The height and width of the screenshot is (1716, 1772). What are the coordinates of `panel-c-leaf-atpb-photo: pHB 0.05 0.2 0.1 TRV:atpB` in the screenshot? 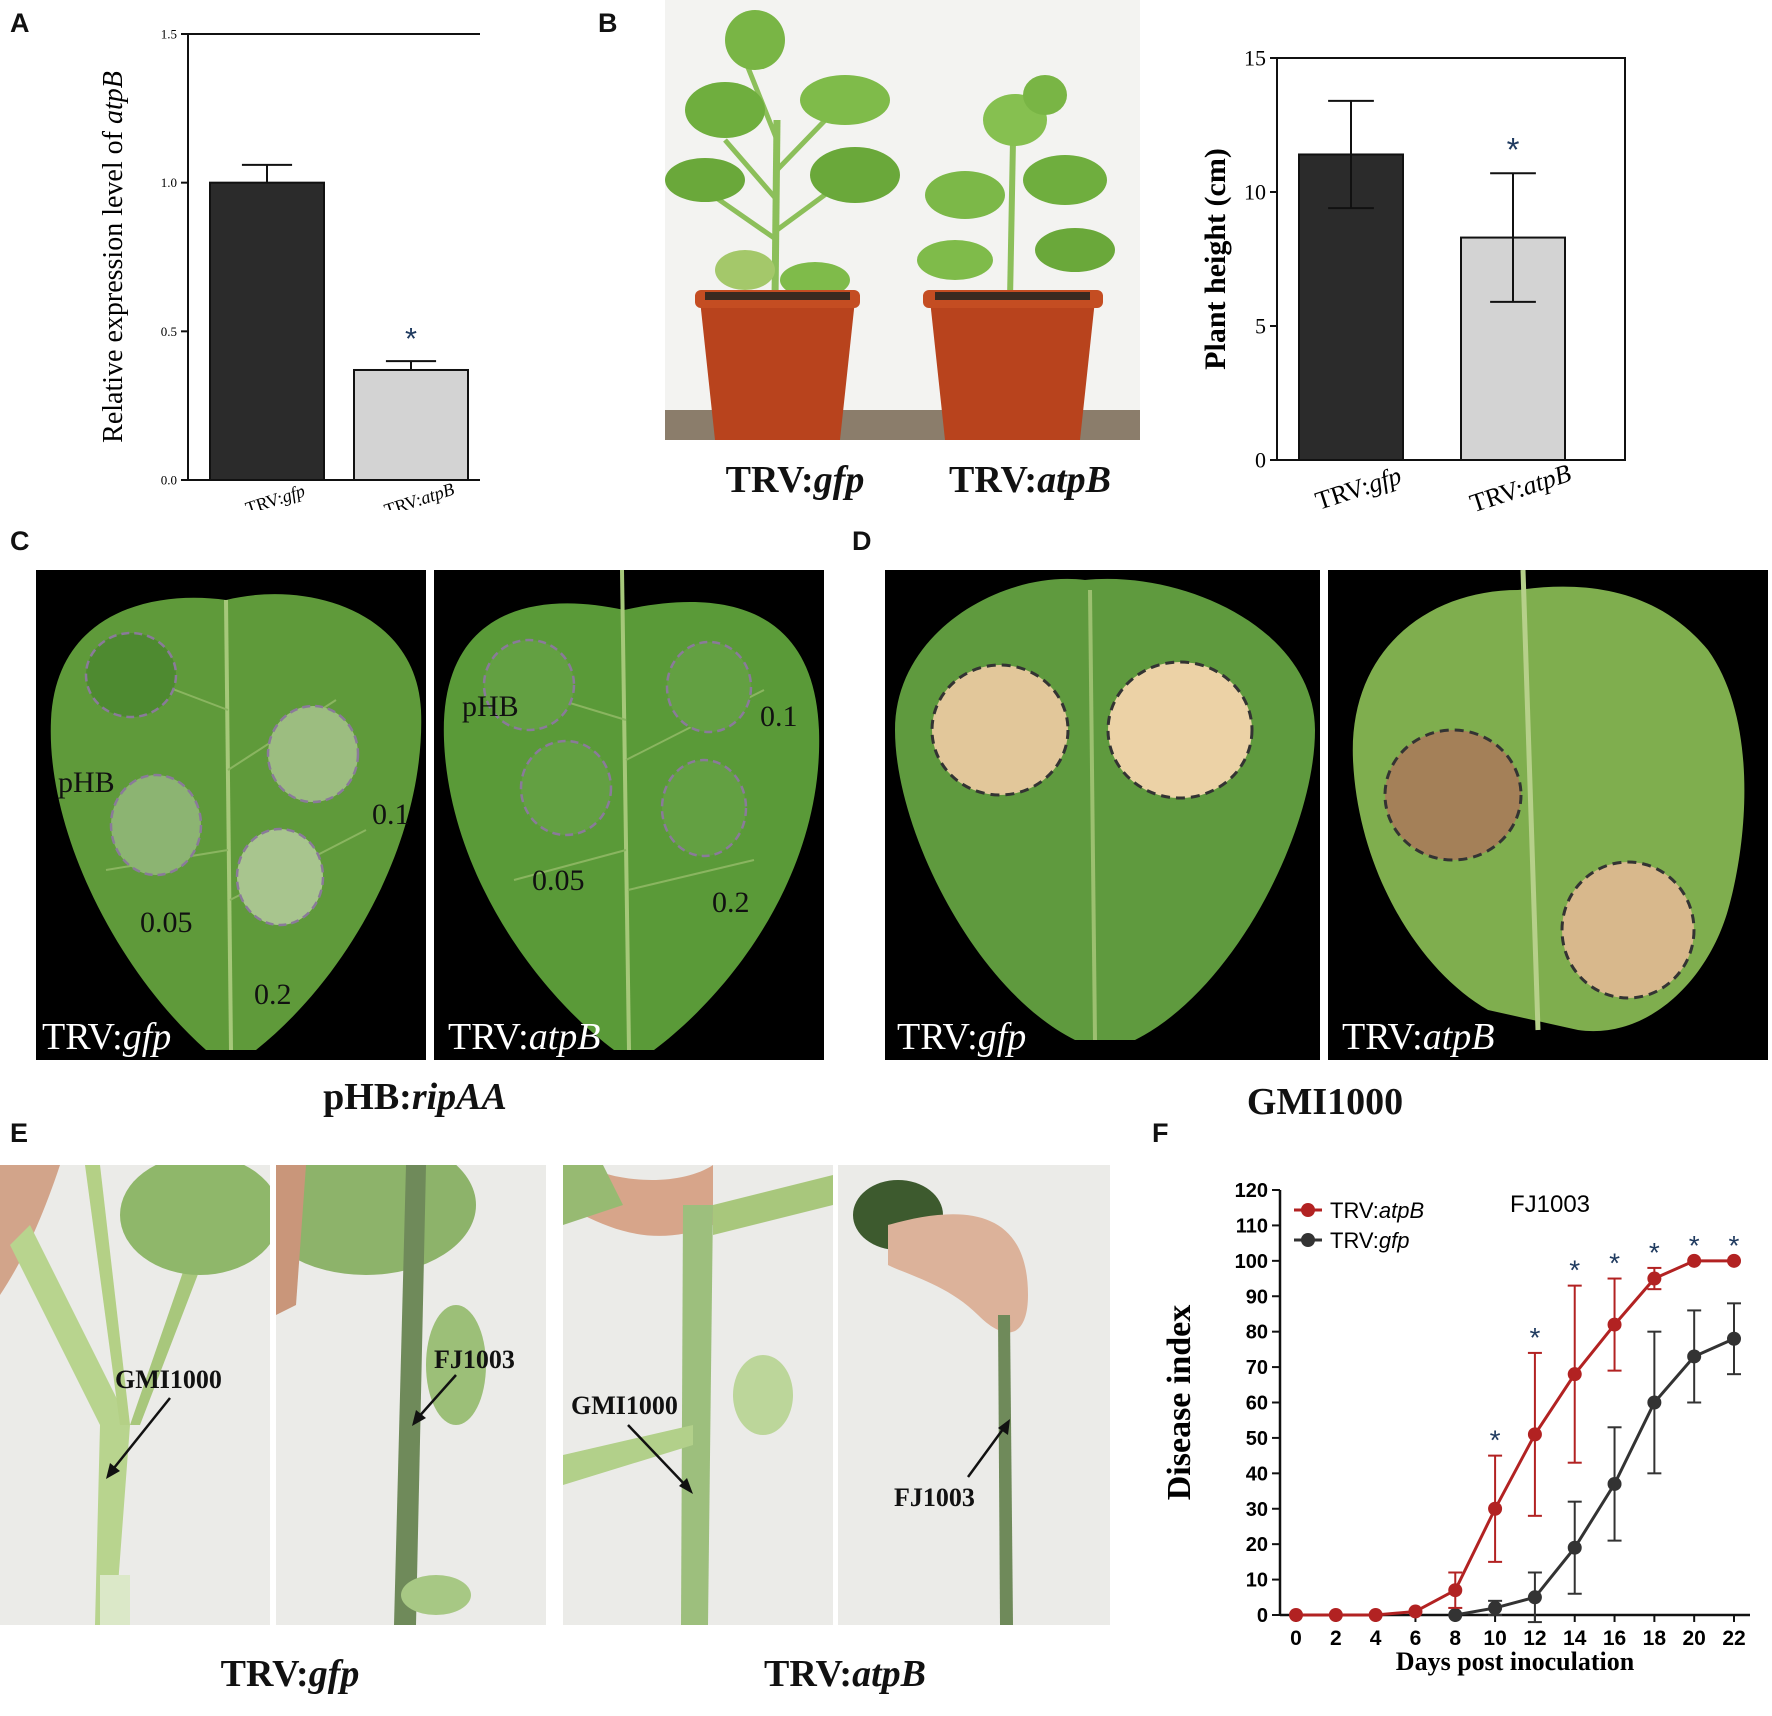 It's located at (629, 815).